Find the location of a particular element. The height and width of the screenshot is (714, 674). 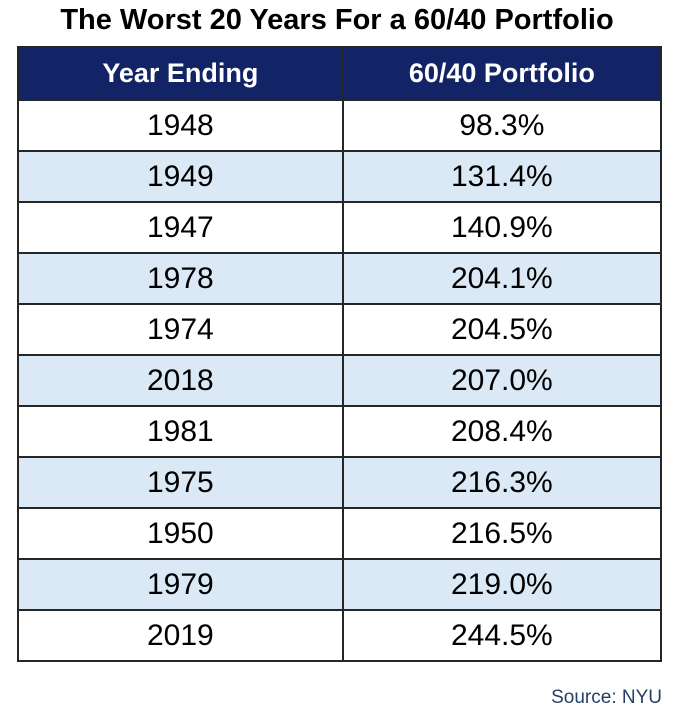

year-ending-cell: 1947 is located at coordinates (180, 227).